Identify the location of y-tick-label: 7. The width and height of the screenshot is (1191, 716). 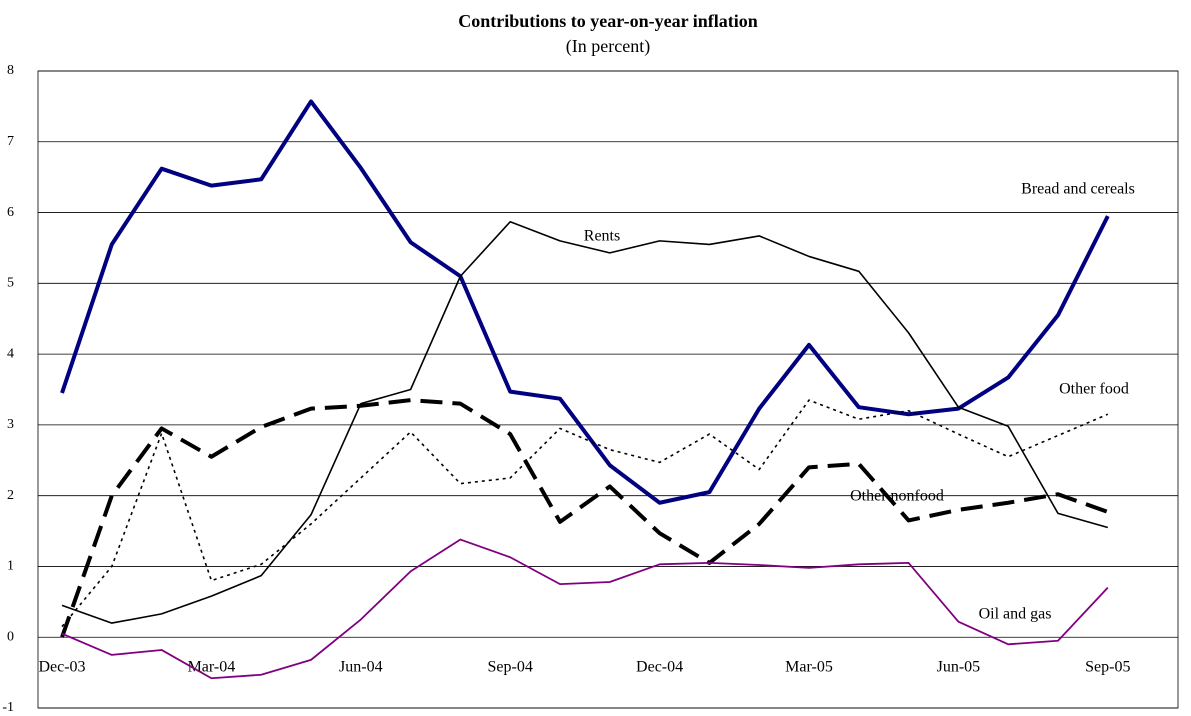
(10, 141).